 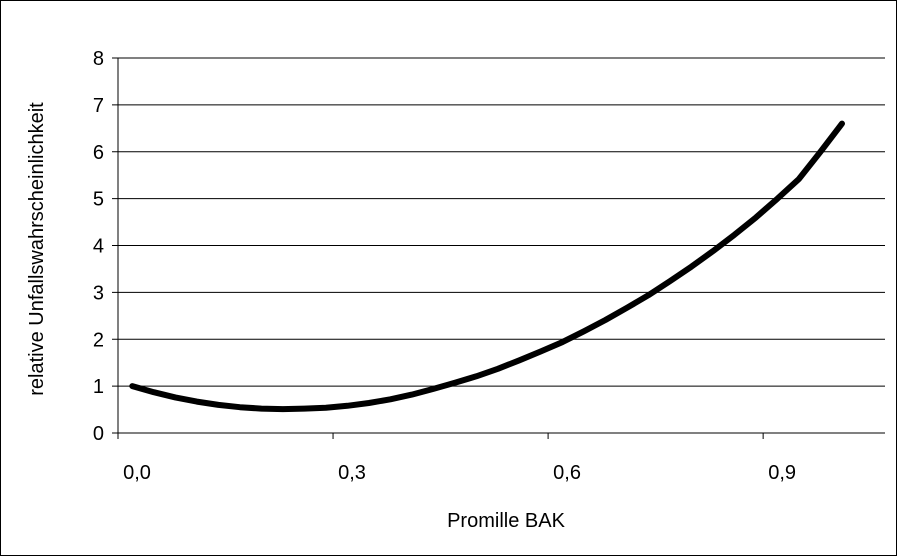 I want to click on y-tick-label: 5, so click(x=98, y=200).